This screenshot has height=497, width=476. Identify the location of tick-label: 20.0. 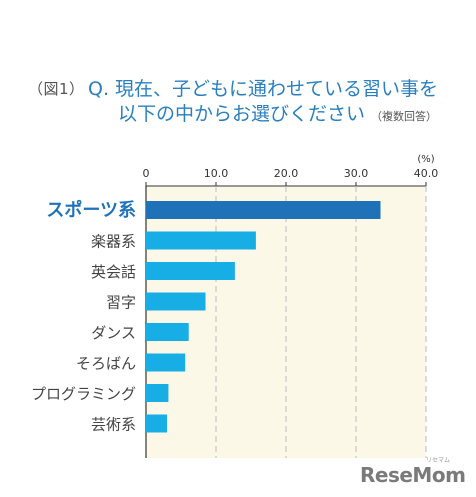
(286, 173).